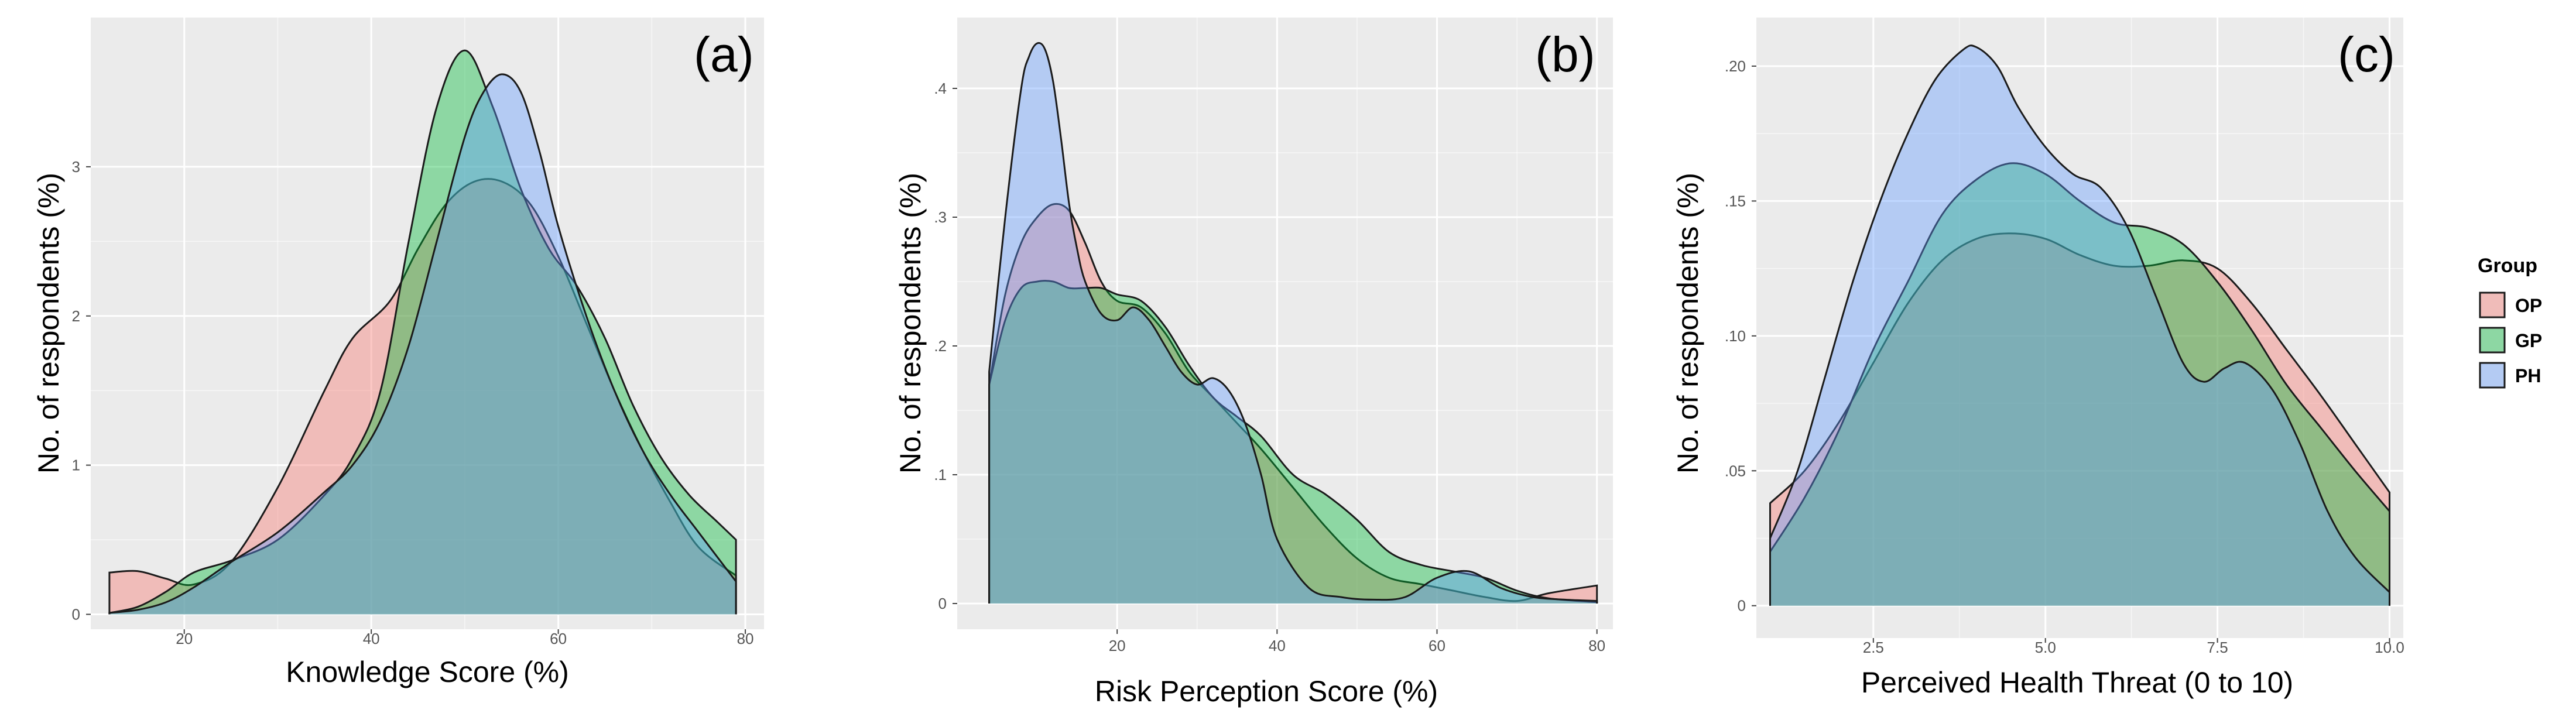 The height and width of the screenshot is (720, 2576). Describe the element at coordinates (1873, 647) in the screenshot. I see `x-tick-label: 2.5` at that location.